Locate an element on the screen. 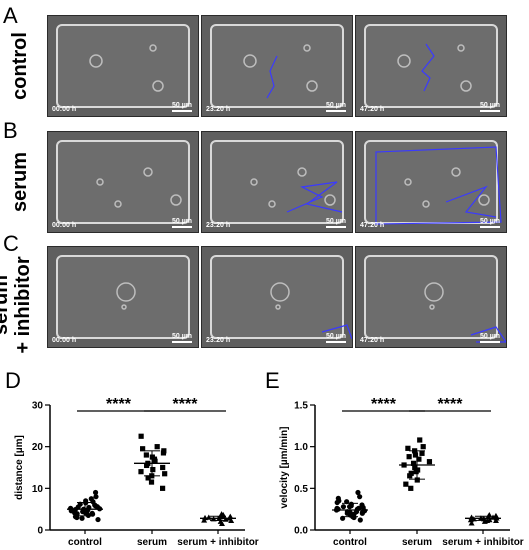  y-tick-label: 30 is located at coordinates (38, 406).